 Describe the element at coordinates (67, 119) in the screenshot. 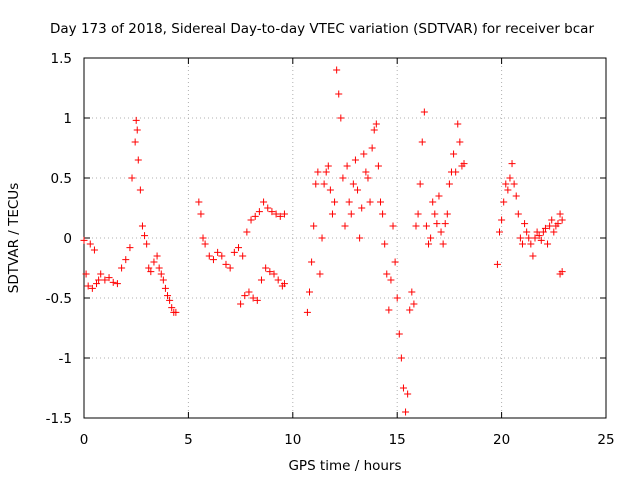

I see `y-tick-label: 1` at that location.